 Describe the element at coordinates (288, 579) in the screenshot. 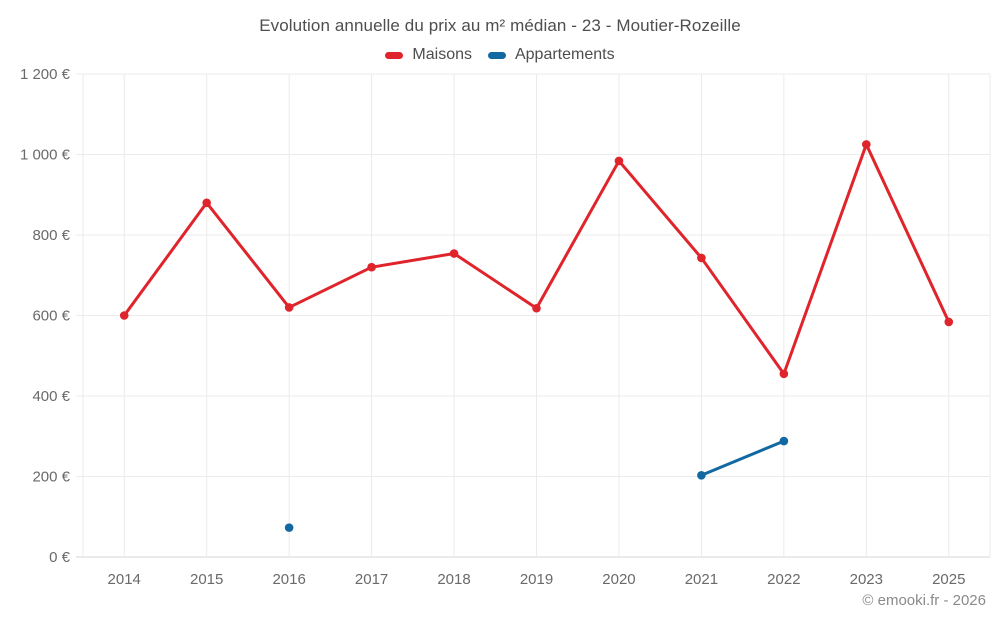

I see `x-axis-label: 2016` at that location.